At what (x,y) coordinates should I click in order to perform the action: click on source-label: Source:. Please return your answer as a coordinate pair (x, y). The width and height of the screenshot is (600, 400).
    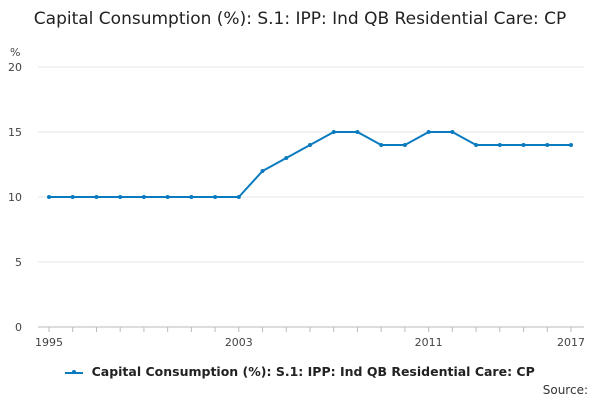
    Looking at the image, I should click on (565, 390).